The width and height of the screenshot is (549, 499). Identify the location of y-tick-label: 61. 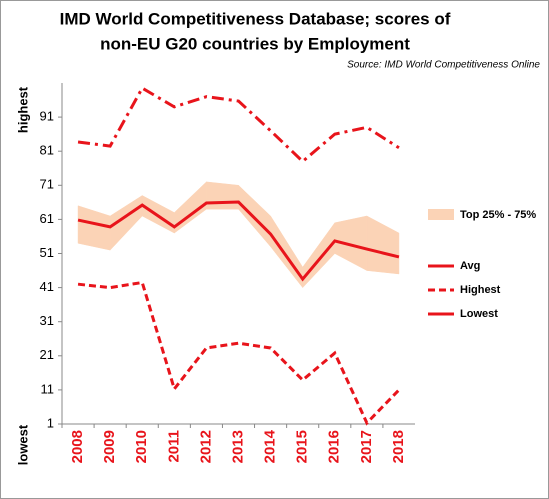
(47, 218).